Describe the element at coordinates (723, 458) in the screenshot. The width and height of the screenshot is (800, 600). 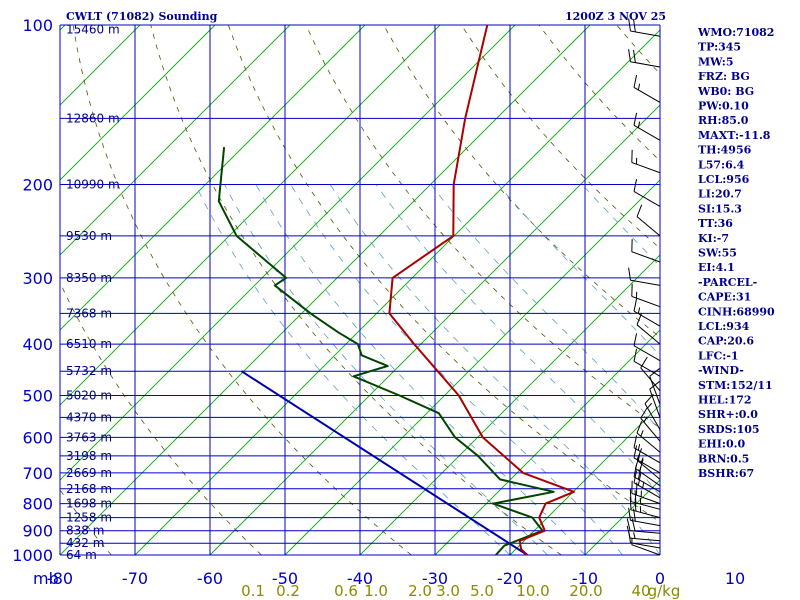
I see `stat-line: BRN:0.5` at that location.